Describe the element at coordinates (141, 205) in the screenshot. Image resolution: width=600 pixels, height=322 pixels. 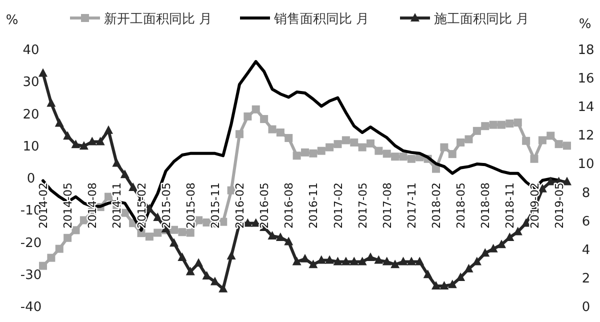
I see `x-tick-label: 2015-02` at that location.